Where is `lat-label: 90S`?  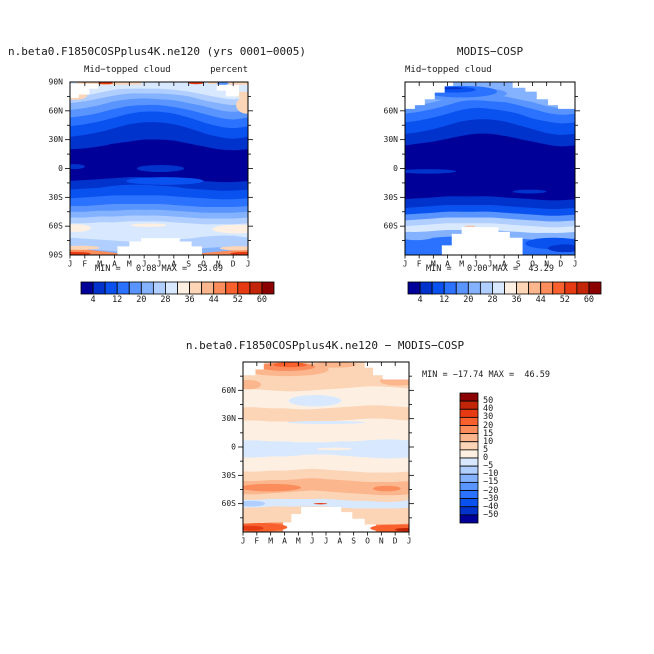 lat-label: 90S is located at coordinates (56, 255).